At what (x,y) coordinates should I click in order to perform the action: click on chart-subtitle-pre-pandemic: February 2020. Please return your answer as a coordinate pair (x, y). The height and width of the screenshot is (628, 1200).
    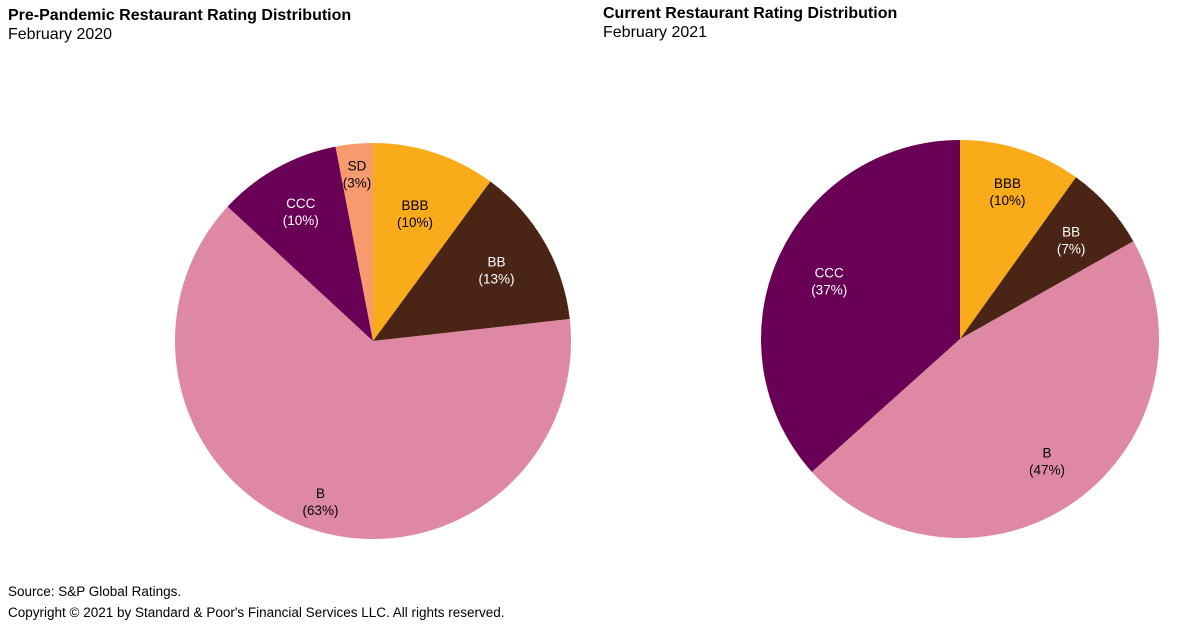
    Looking at the image, I should click on (60, 34).